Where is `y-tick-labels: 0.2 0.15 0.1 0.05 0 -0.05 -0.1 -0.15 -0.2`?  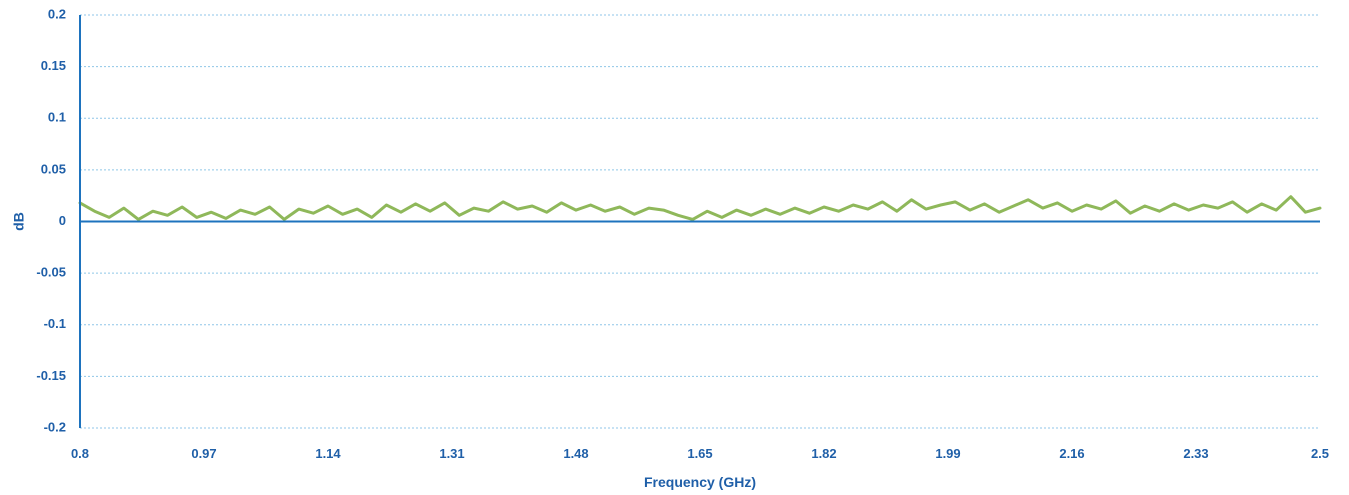
y-tick-labels: 0.2 0.15 0.1 0.05 0 -0.05 -0.1 -0.15 -0.2 is located at coordinates (51, 220).